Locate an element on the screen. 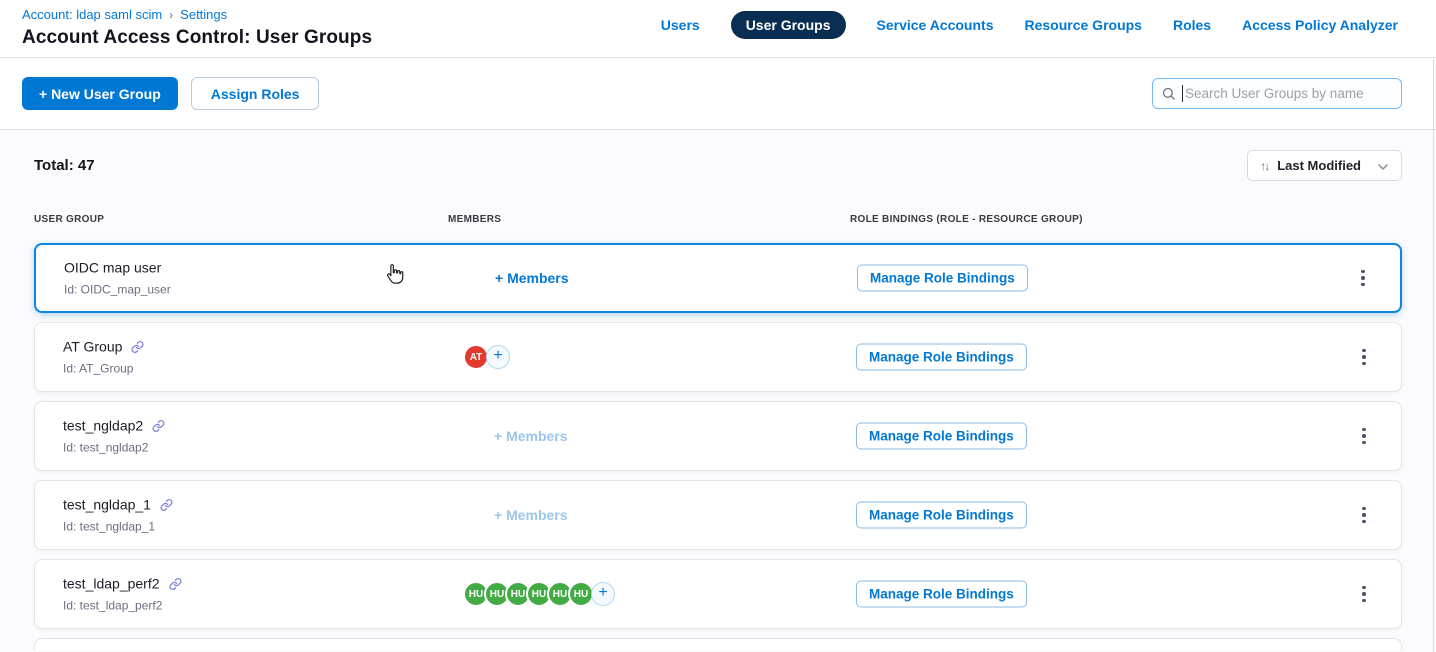 This screenshot has width=1436, height=652. members-cell: AT + is located at coordinates (568, 357).